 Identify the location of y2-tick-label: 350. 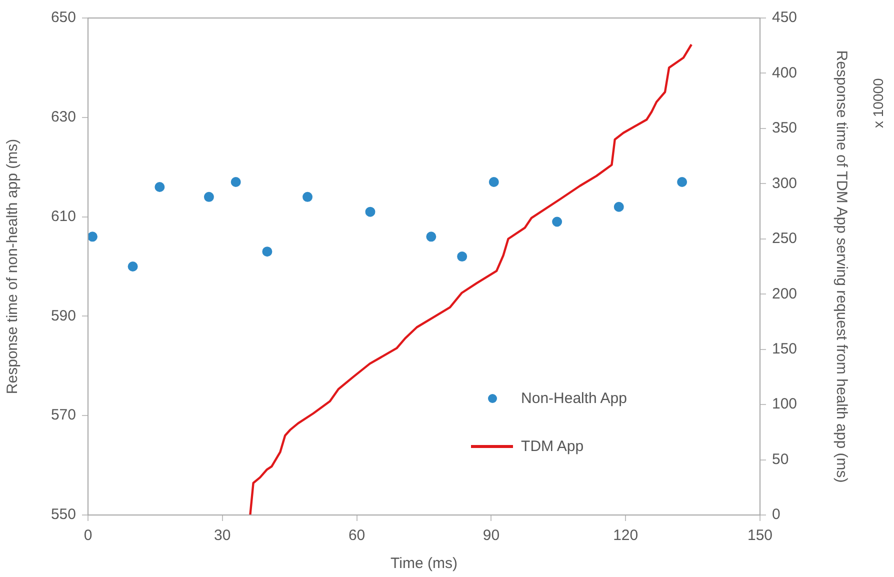
(785, 128).